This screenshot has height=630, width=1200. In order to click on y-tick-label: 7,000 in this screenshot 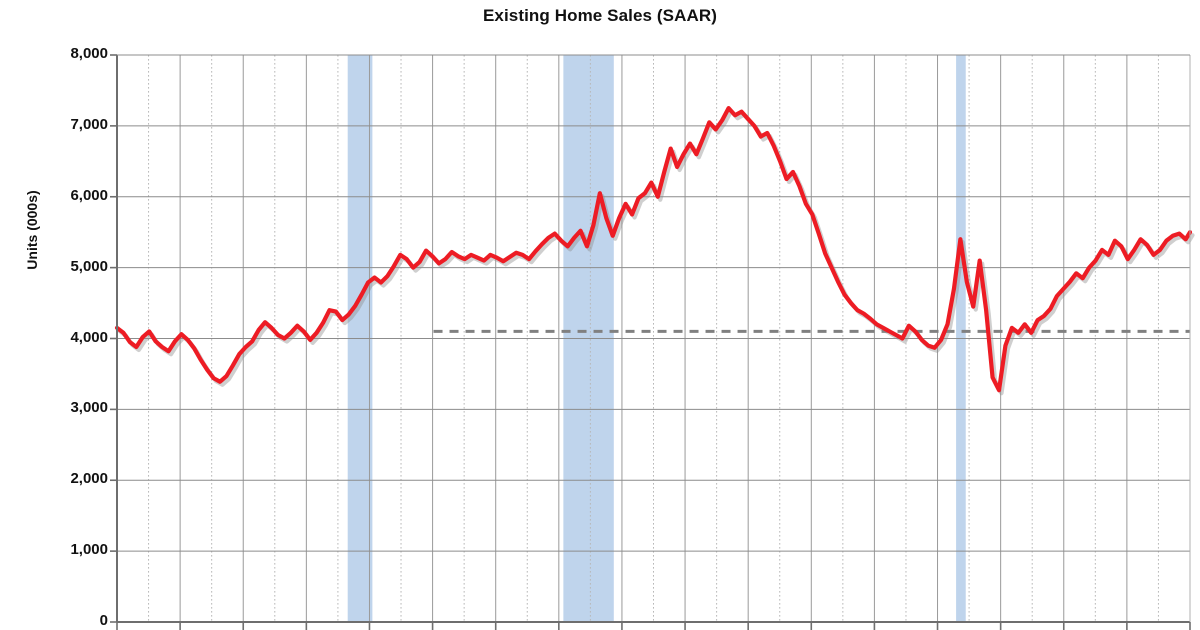, I will do `click(89, 124)`.